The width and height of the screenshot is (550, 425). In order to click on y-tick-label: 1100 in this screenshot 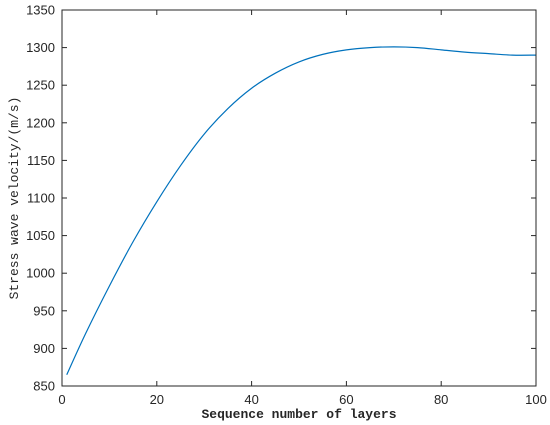, I will do `click(41, 198)`.